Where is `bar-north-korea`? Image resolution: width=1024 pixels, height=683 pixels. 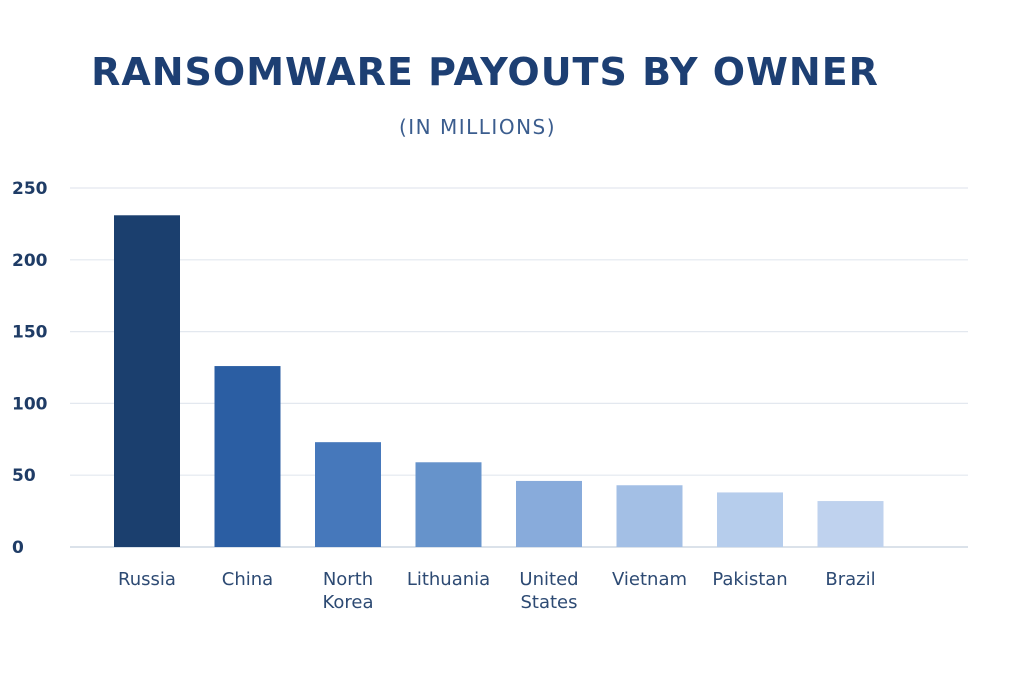
bar-north-korea is located at coordinates (348, 494).